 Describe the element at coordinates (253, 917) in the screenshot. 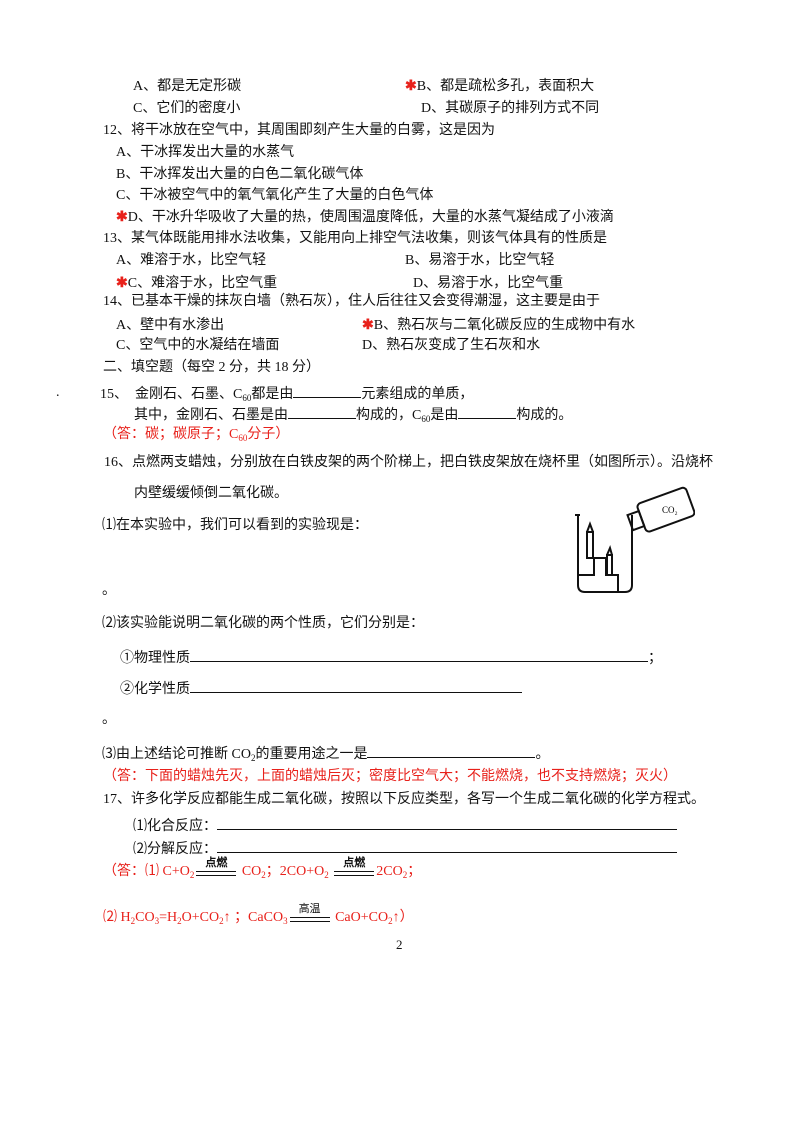

I see `text: ↑ ；CaCO` at that location.